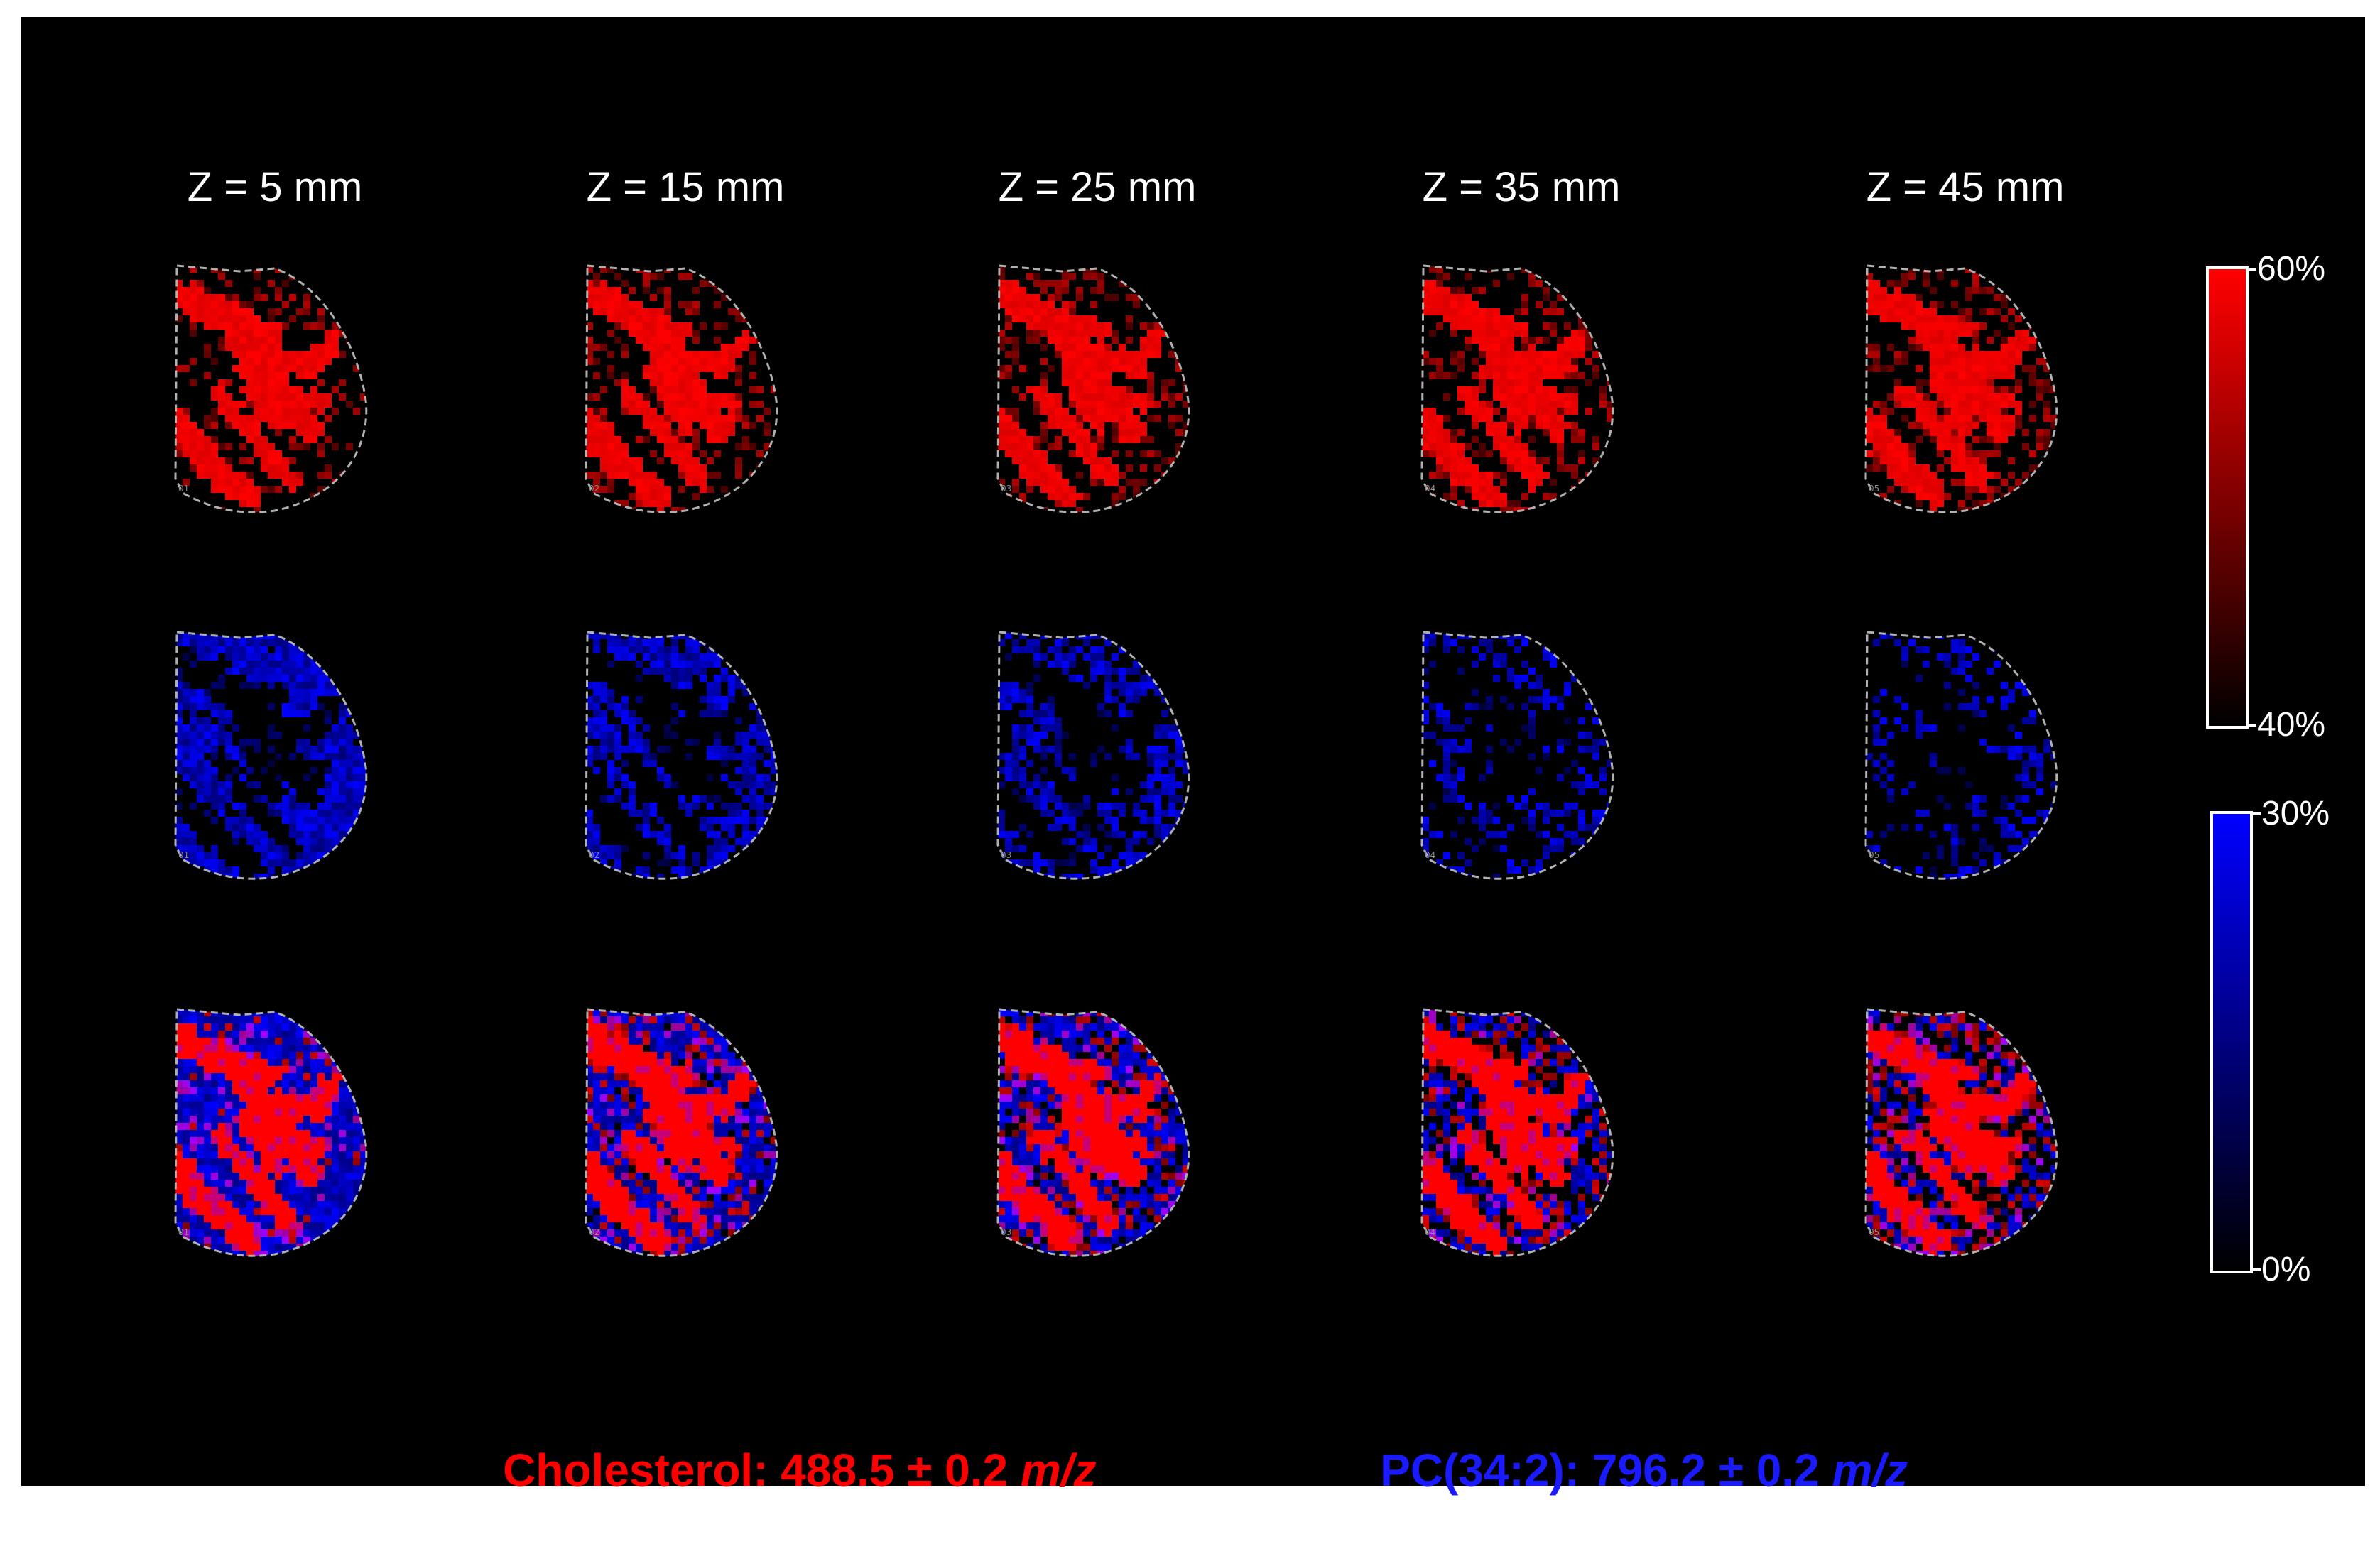 This screenshot has width=2380, height=1549. I want to click on tissue-slice-pc: 03, so click(1105, 760).